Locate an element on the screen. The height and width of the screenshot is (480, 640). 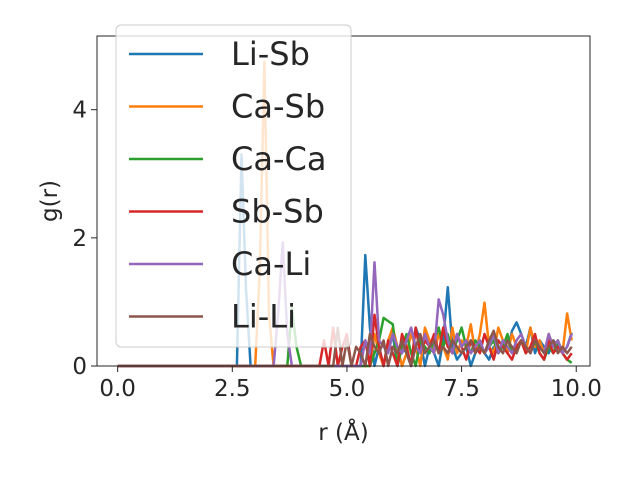
x-tick-label: 5.0 is located at coordinates (347, 389).